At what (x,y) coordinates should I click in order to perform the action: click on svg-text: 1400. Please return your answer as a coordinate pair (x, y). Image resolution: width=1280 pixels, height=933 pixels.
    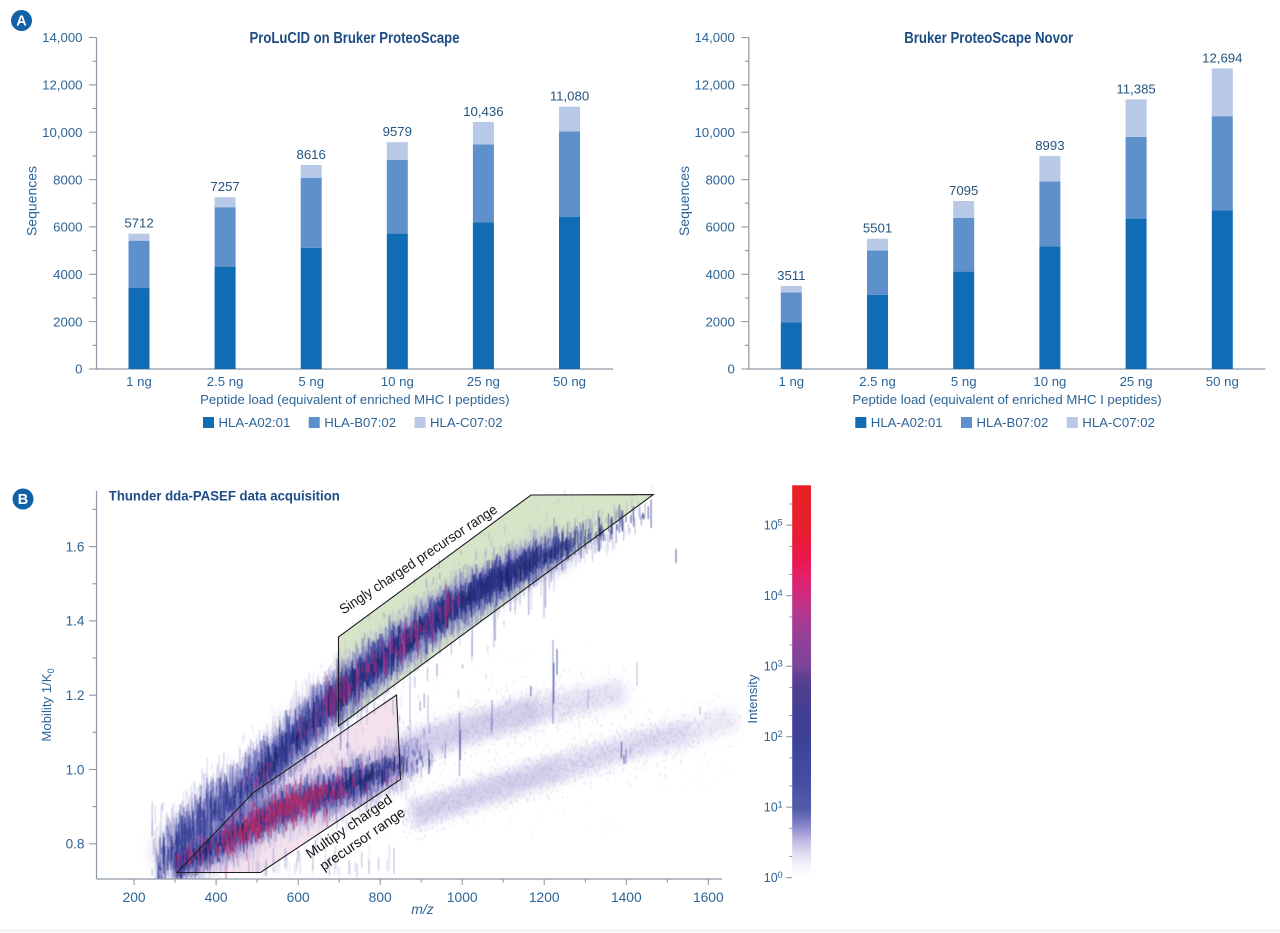
    Looking at the image, I should click on (626, 897).